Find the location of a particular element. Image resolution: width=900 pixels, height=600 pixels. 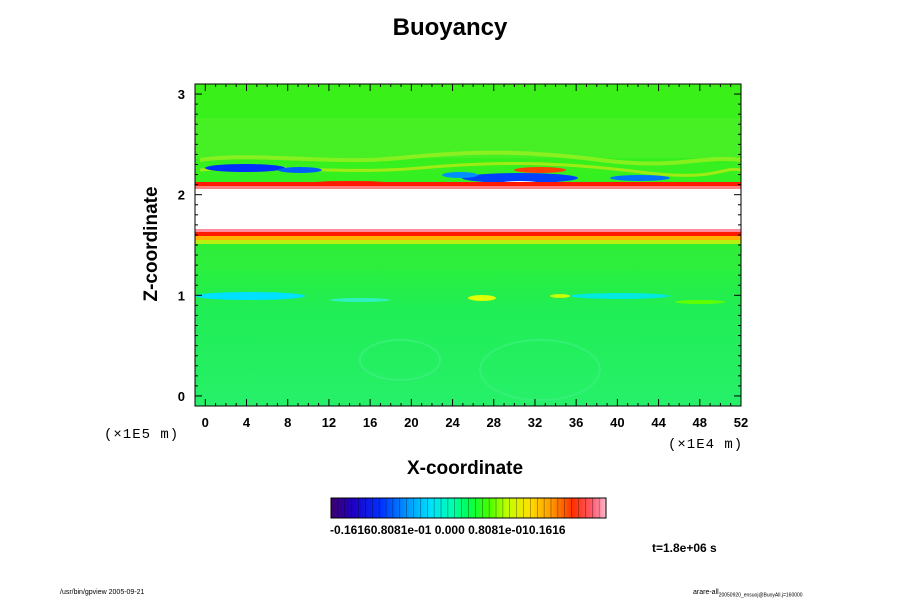

footer-right-sub: 20050920_ensuoj@BuoyAll.j=160000 is located at coordinates (760, 595).